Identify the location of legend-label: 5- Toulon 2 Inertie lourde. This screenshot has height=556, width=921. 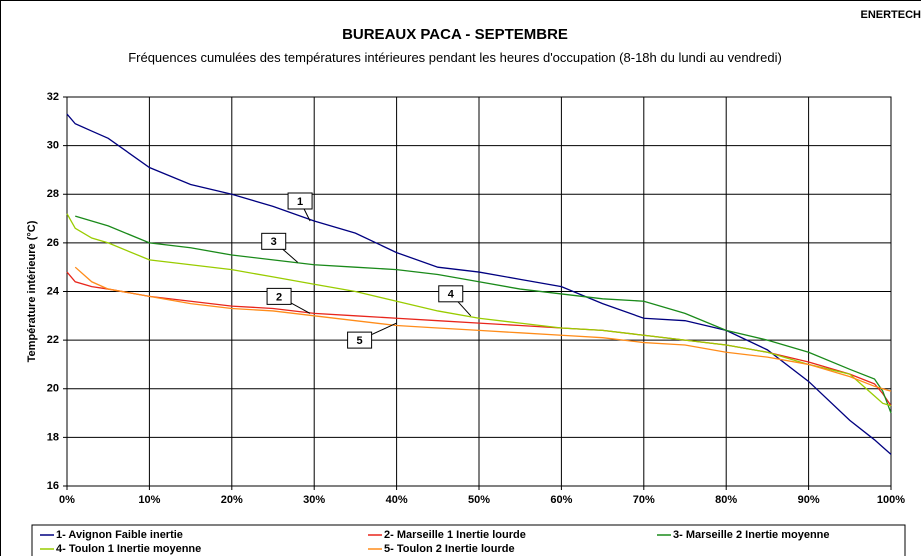
(449, 549).